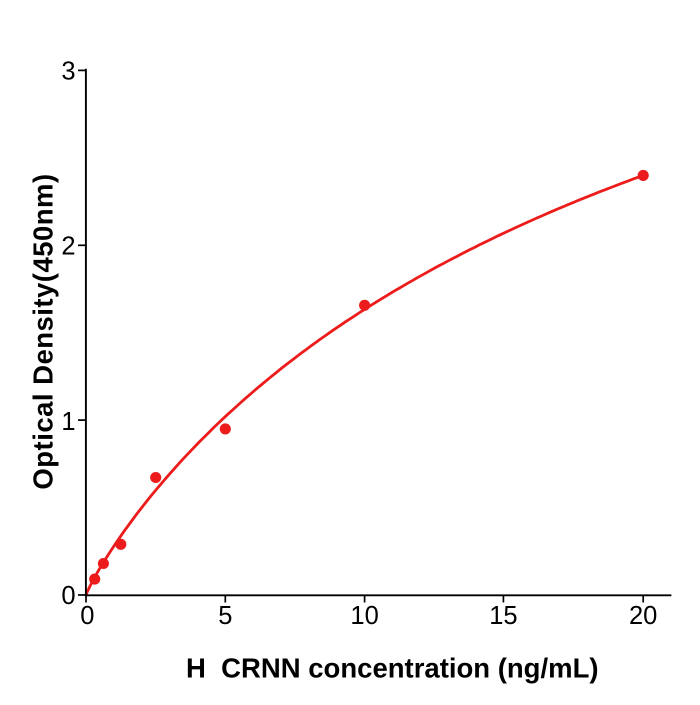 The height and width of the screenshot is (705, 700). What do you see at coordinates (68, 247) in the screenshot?
I see `svg-text: 2` at bounding box center [68, 247].